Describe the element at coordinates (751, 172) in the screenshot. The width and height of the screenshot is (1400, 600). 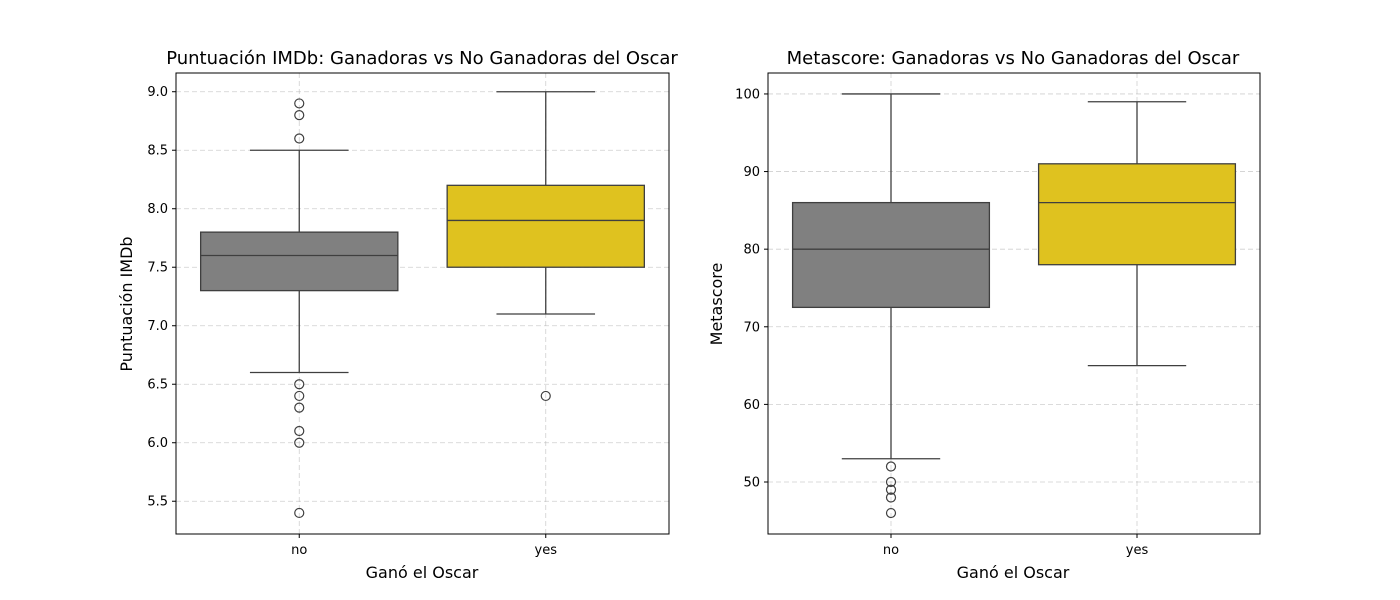
I see `y-tick-label: 90` at that location.